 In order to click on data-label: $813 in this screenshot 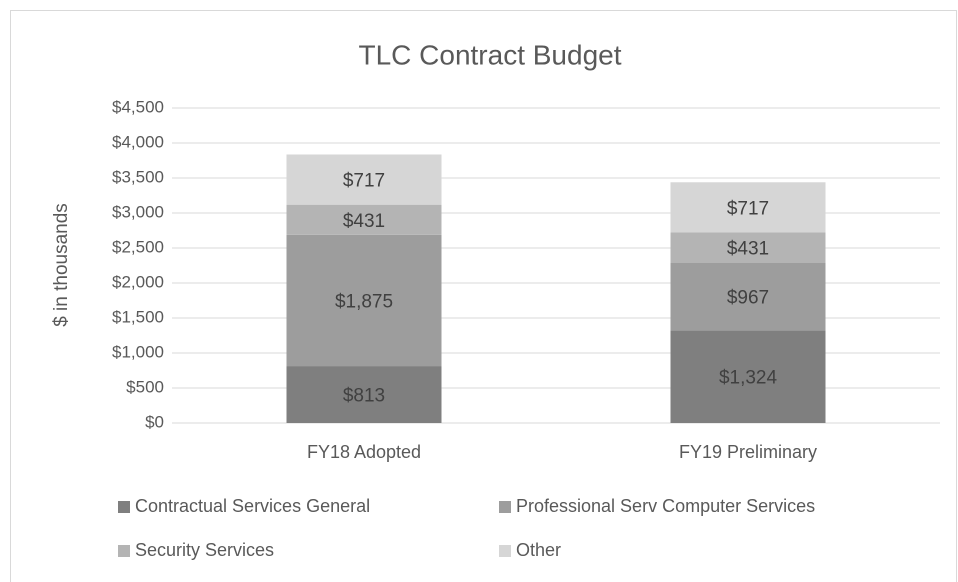, I will do `click(364, 396)`.